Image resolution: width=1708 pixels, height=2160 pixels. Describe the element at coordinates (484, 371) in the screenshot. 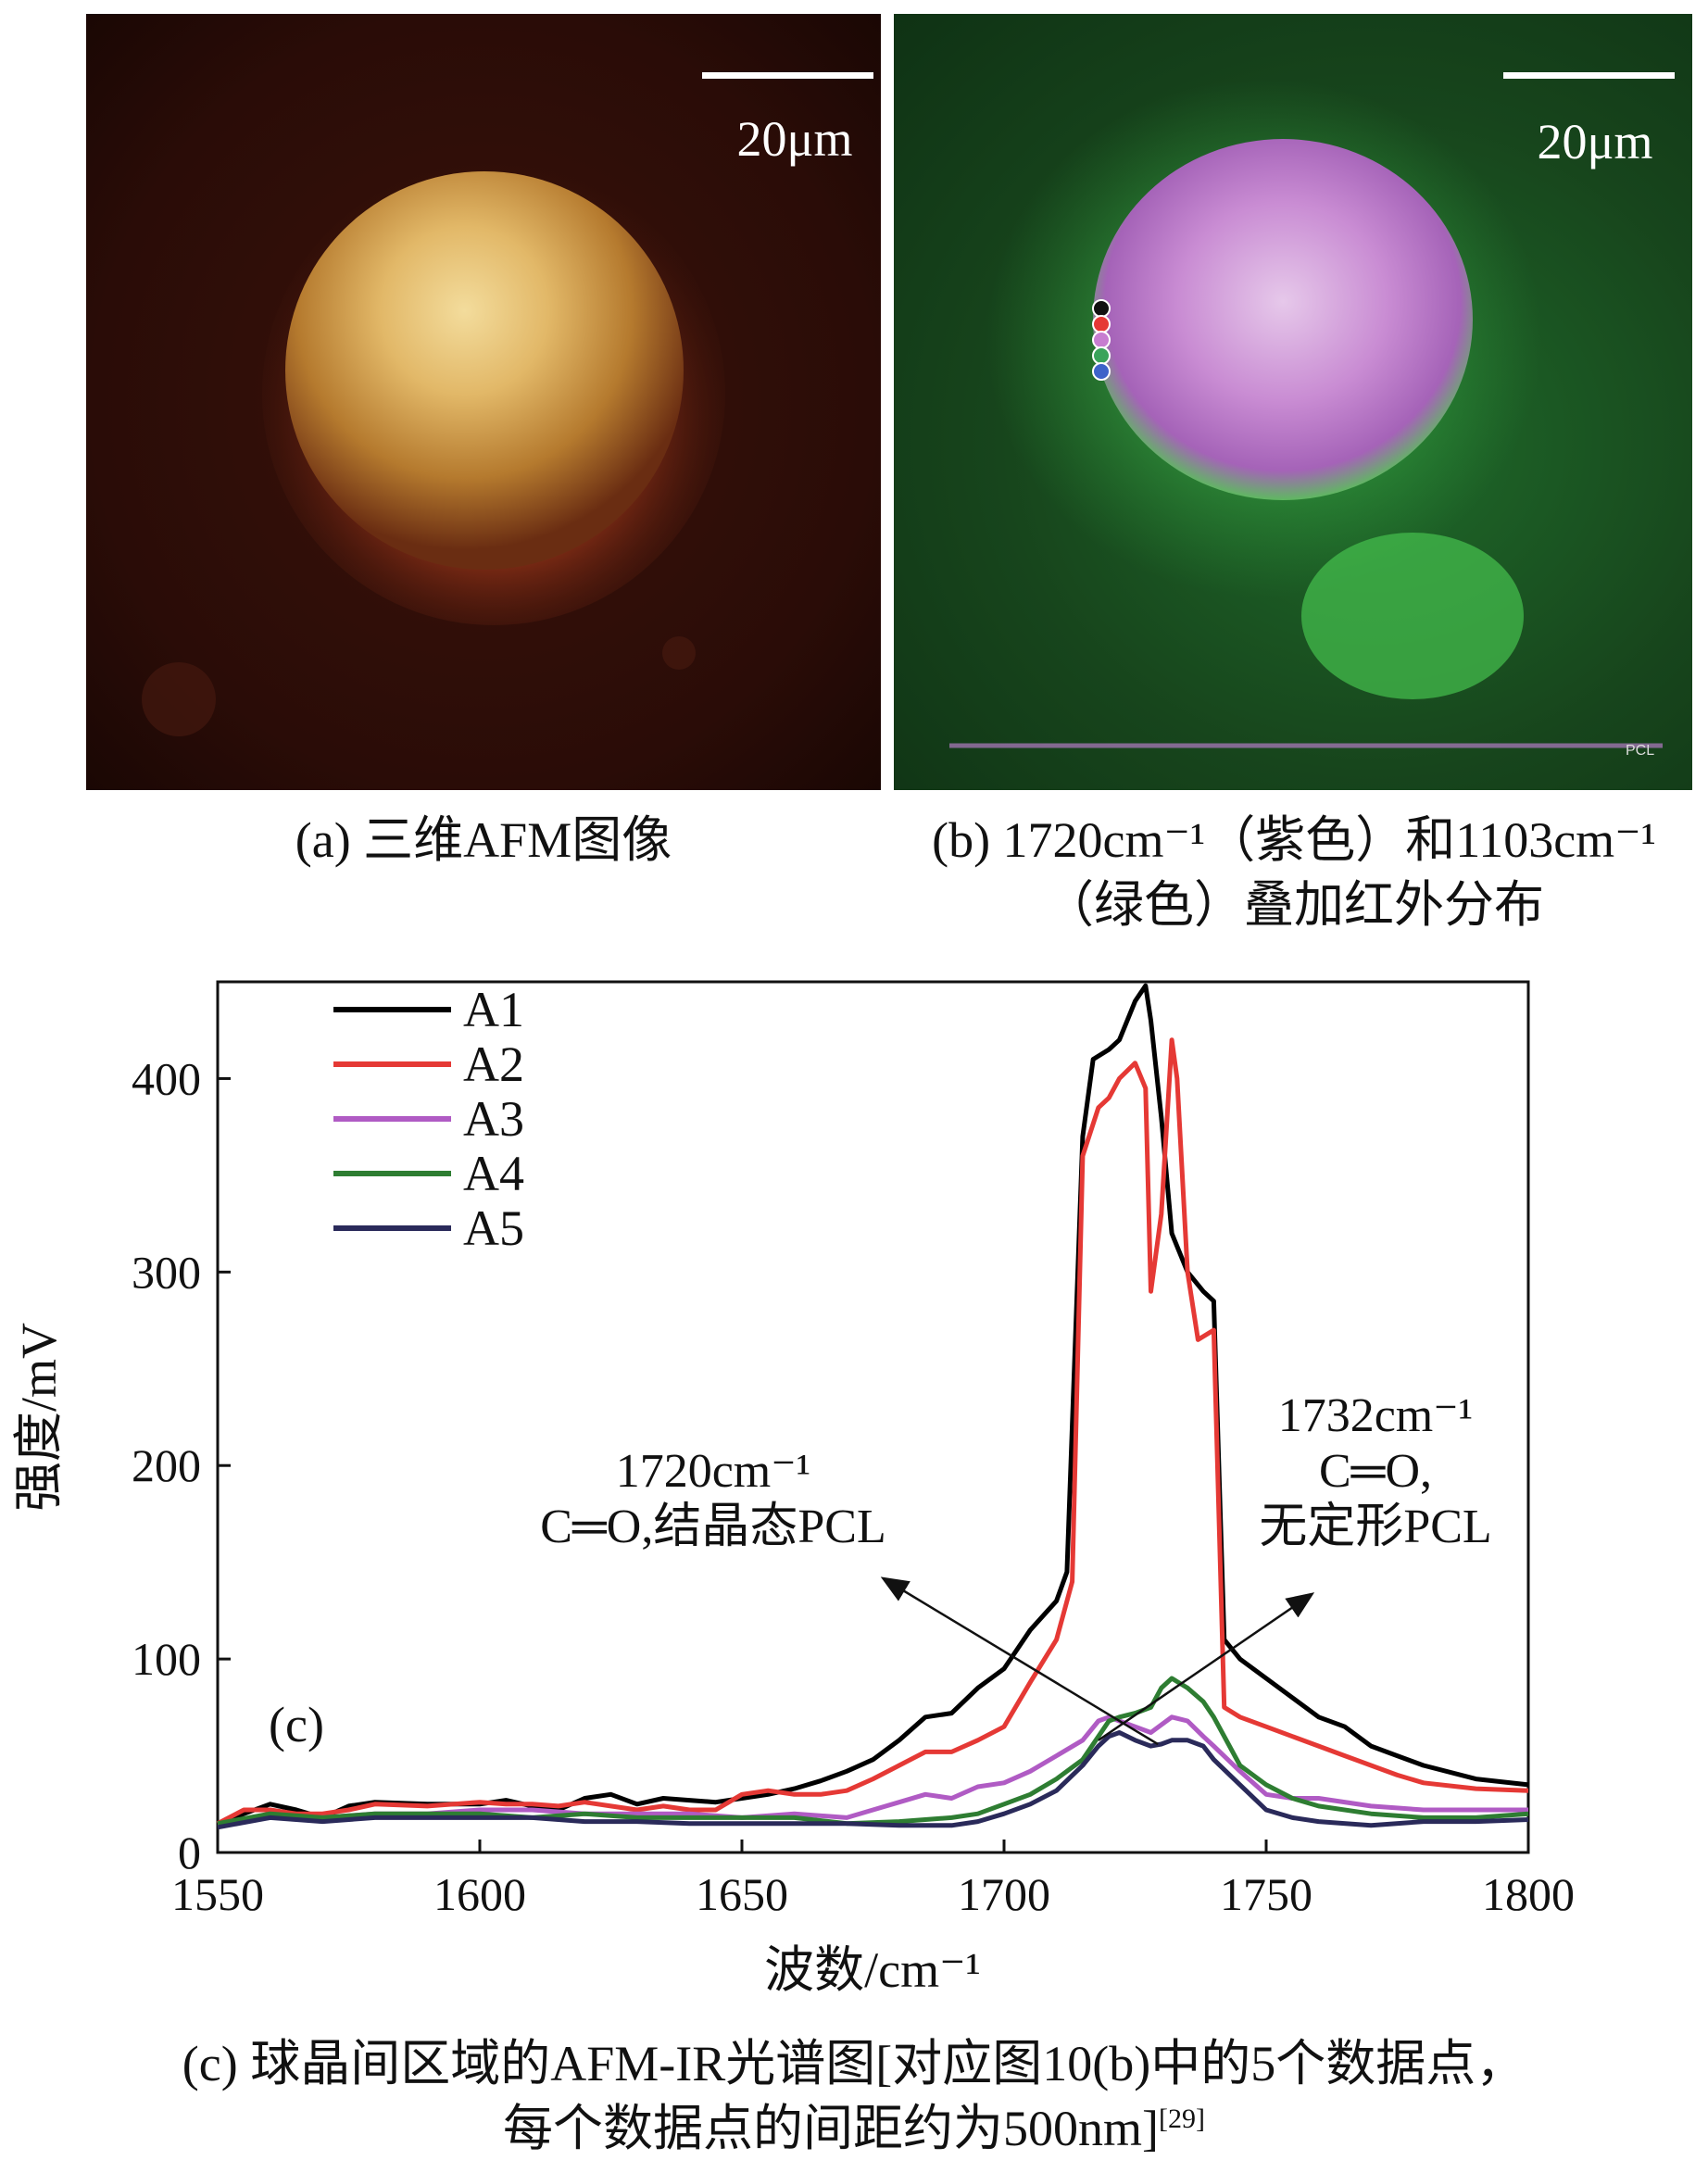

I see `spherulite` at that location.